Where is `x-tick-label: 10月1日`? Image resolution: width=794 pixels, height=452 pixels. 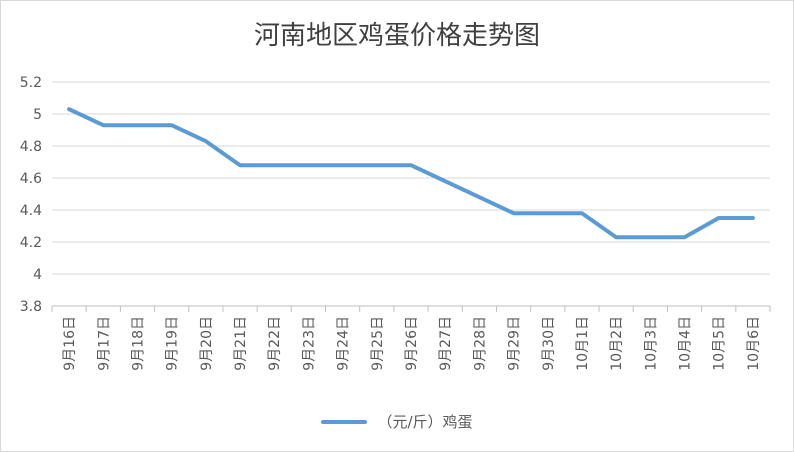
x-tick-label: 10月1日 is located at coordinates (583, 343).